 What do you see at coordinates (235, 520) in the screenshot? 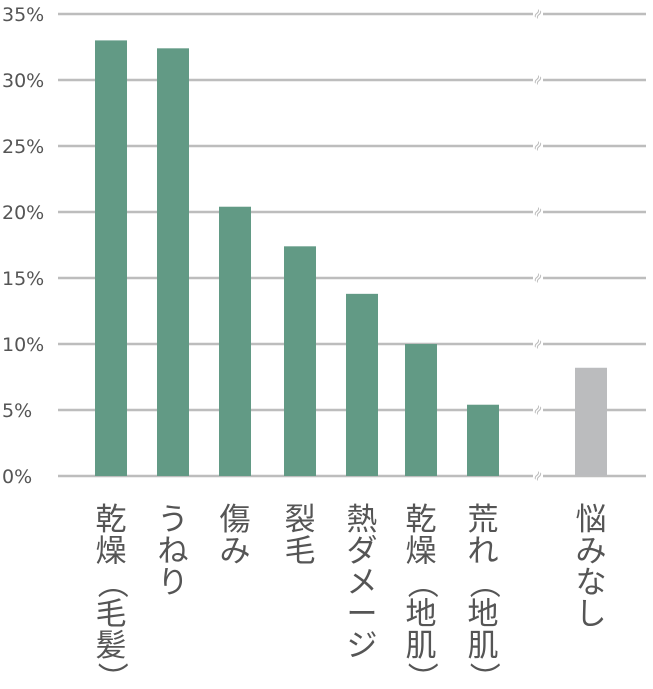
I see `x-category-char: 傷` at bounding box center [235, 520].